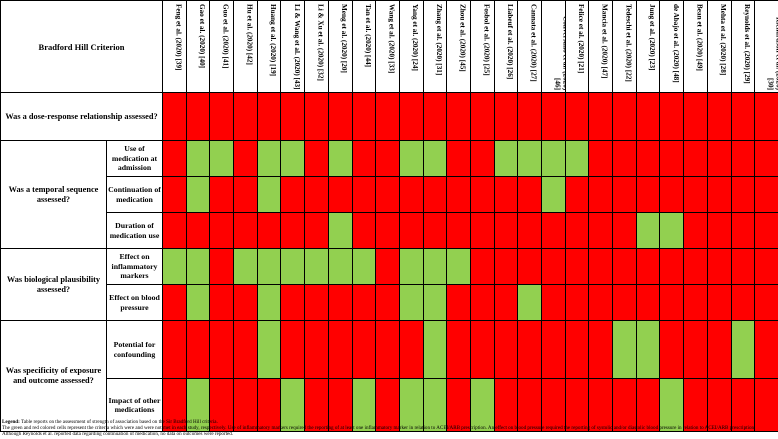  Describe the element at coordinates (628, 43) in the screenshot. I see `study-name: Tedeschi et al. (2020) [22]` at that location.